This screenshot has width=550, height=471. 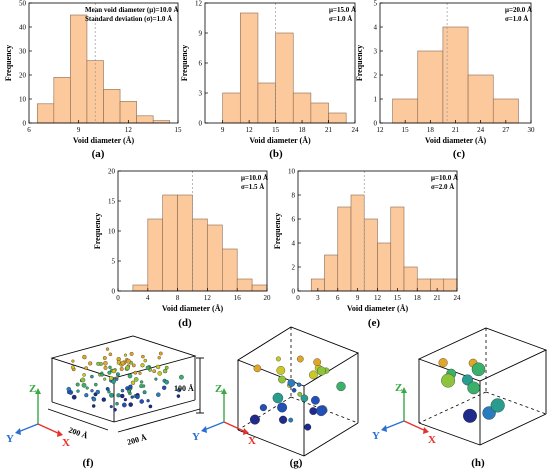 What do you see at coordinates (154, 411) in the screenshot?
I see `box-f-edge` at bounding box center [154, 411].